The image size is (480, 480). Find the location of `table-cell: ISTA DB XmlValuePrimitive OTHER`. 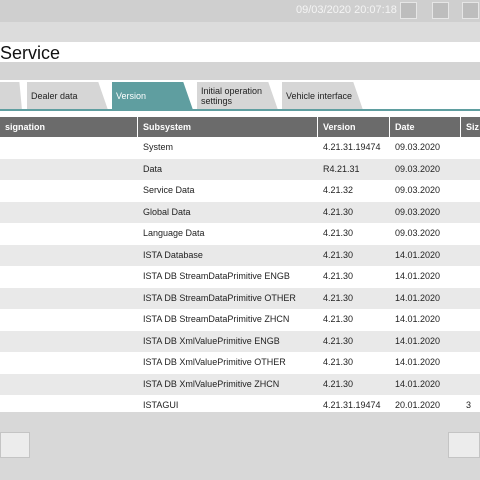

table-cell: ISTA DB XmlValuePrimitive OTHER is located at coordinates (214, 362).